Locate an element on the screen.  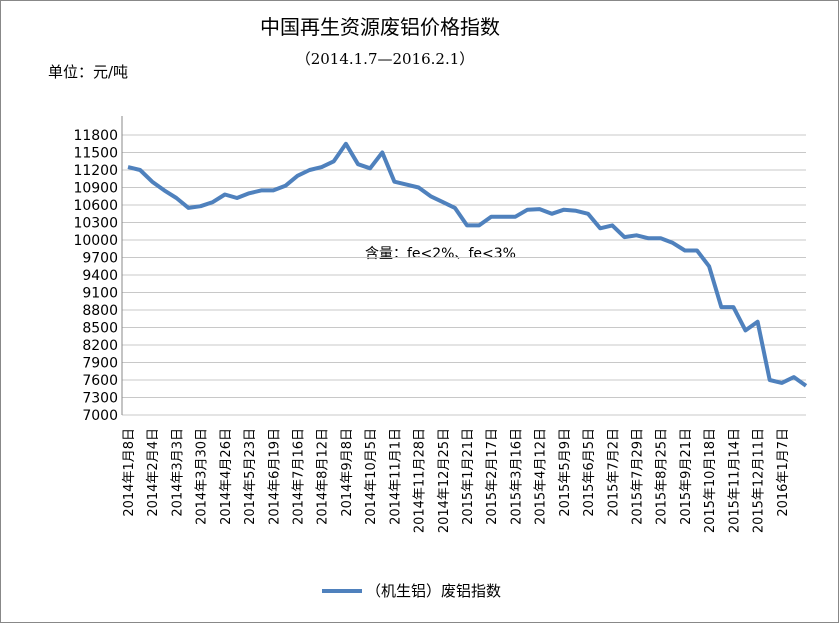
y-tick-label: 8500 is located at coordinates (100, 329).